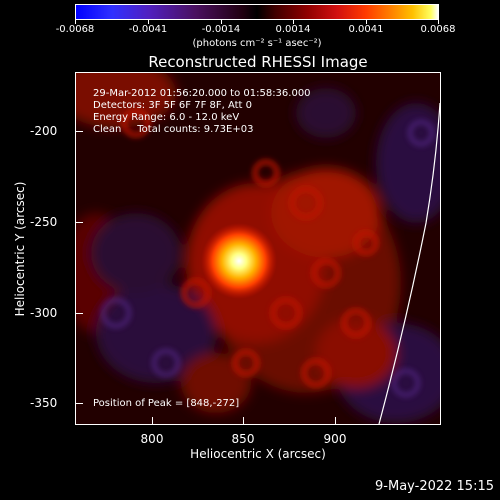 This screenshot has height=500, width=500. Describe the element at coordinates (293, 29) in the screenshot. I see `colorbar-tick-label: 0.0014` at that location.